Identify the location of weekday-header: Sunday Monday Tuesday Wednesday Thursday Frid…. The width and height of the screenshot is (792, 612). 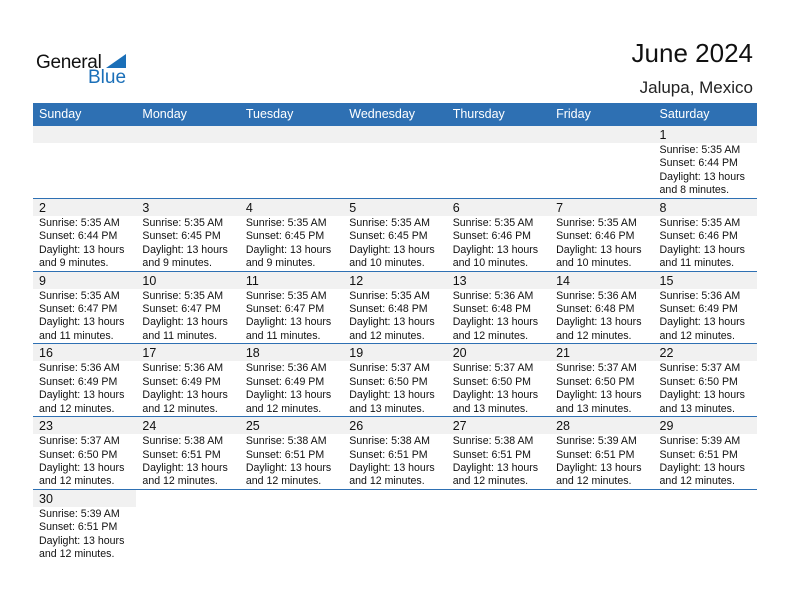
(395, 114).